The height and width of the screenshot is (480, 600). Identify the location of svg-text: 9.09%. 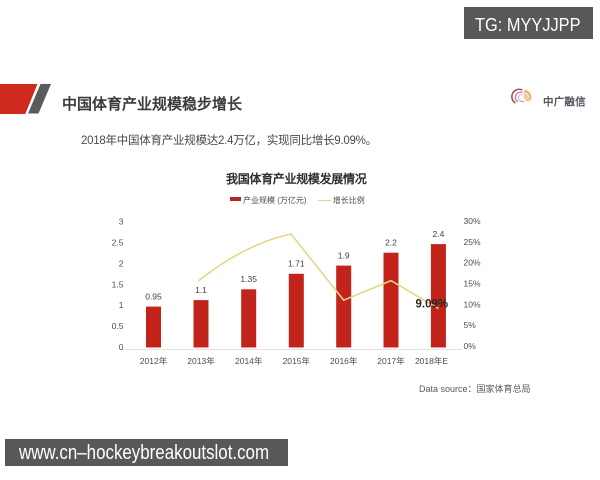
(432, 304).